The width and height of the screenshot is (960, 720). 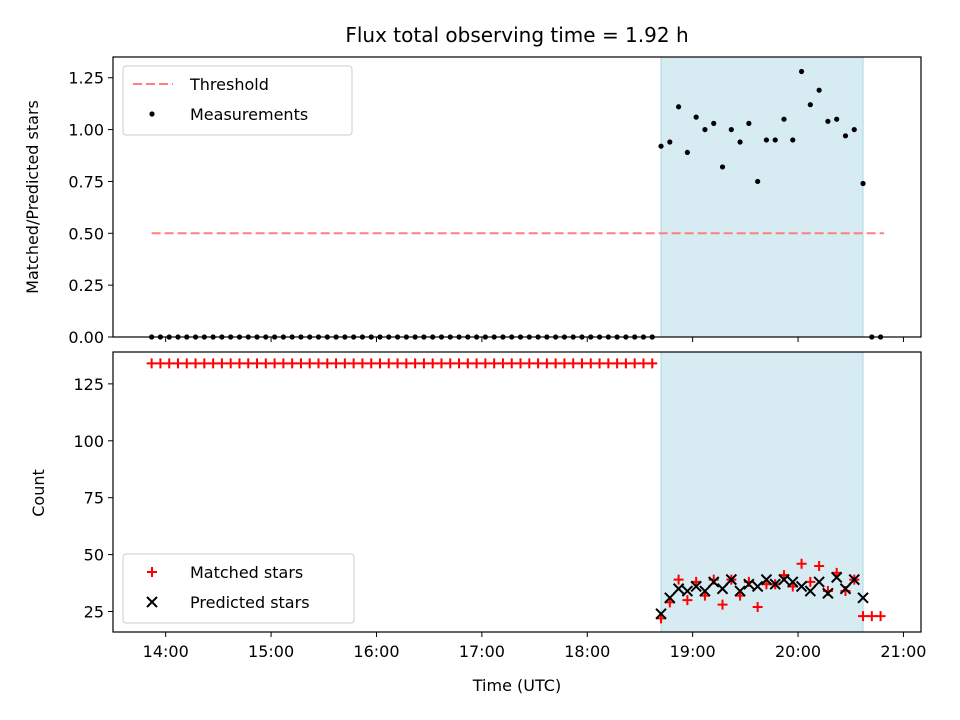 I want to click on y-tick-label: 50, so click(x=94, y=555).